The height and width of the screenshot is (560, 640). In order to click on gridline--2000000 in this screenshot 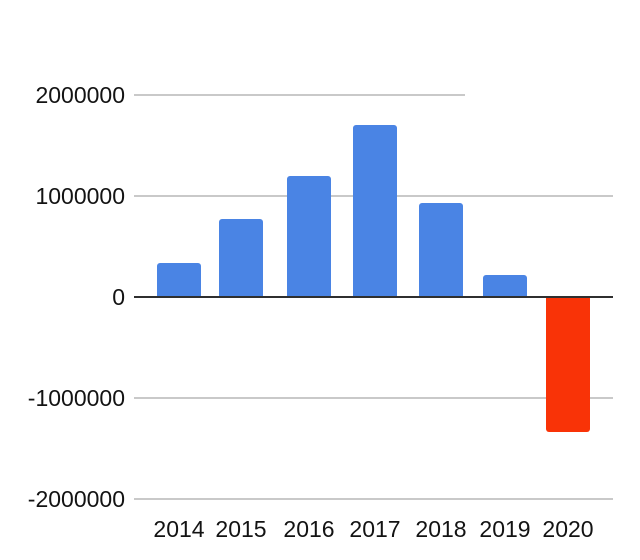, I will do `click(373, 499)`.